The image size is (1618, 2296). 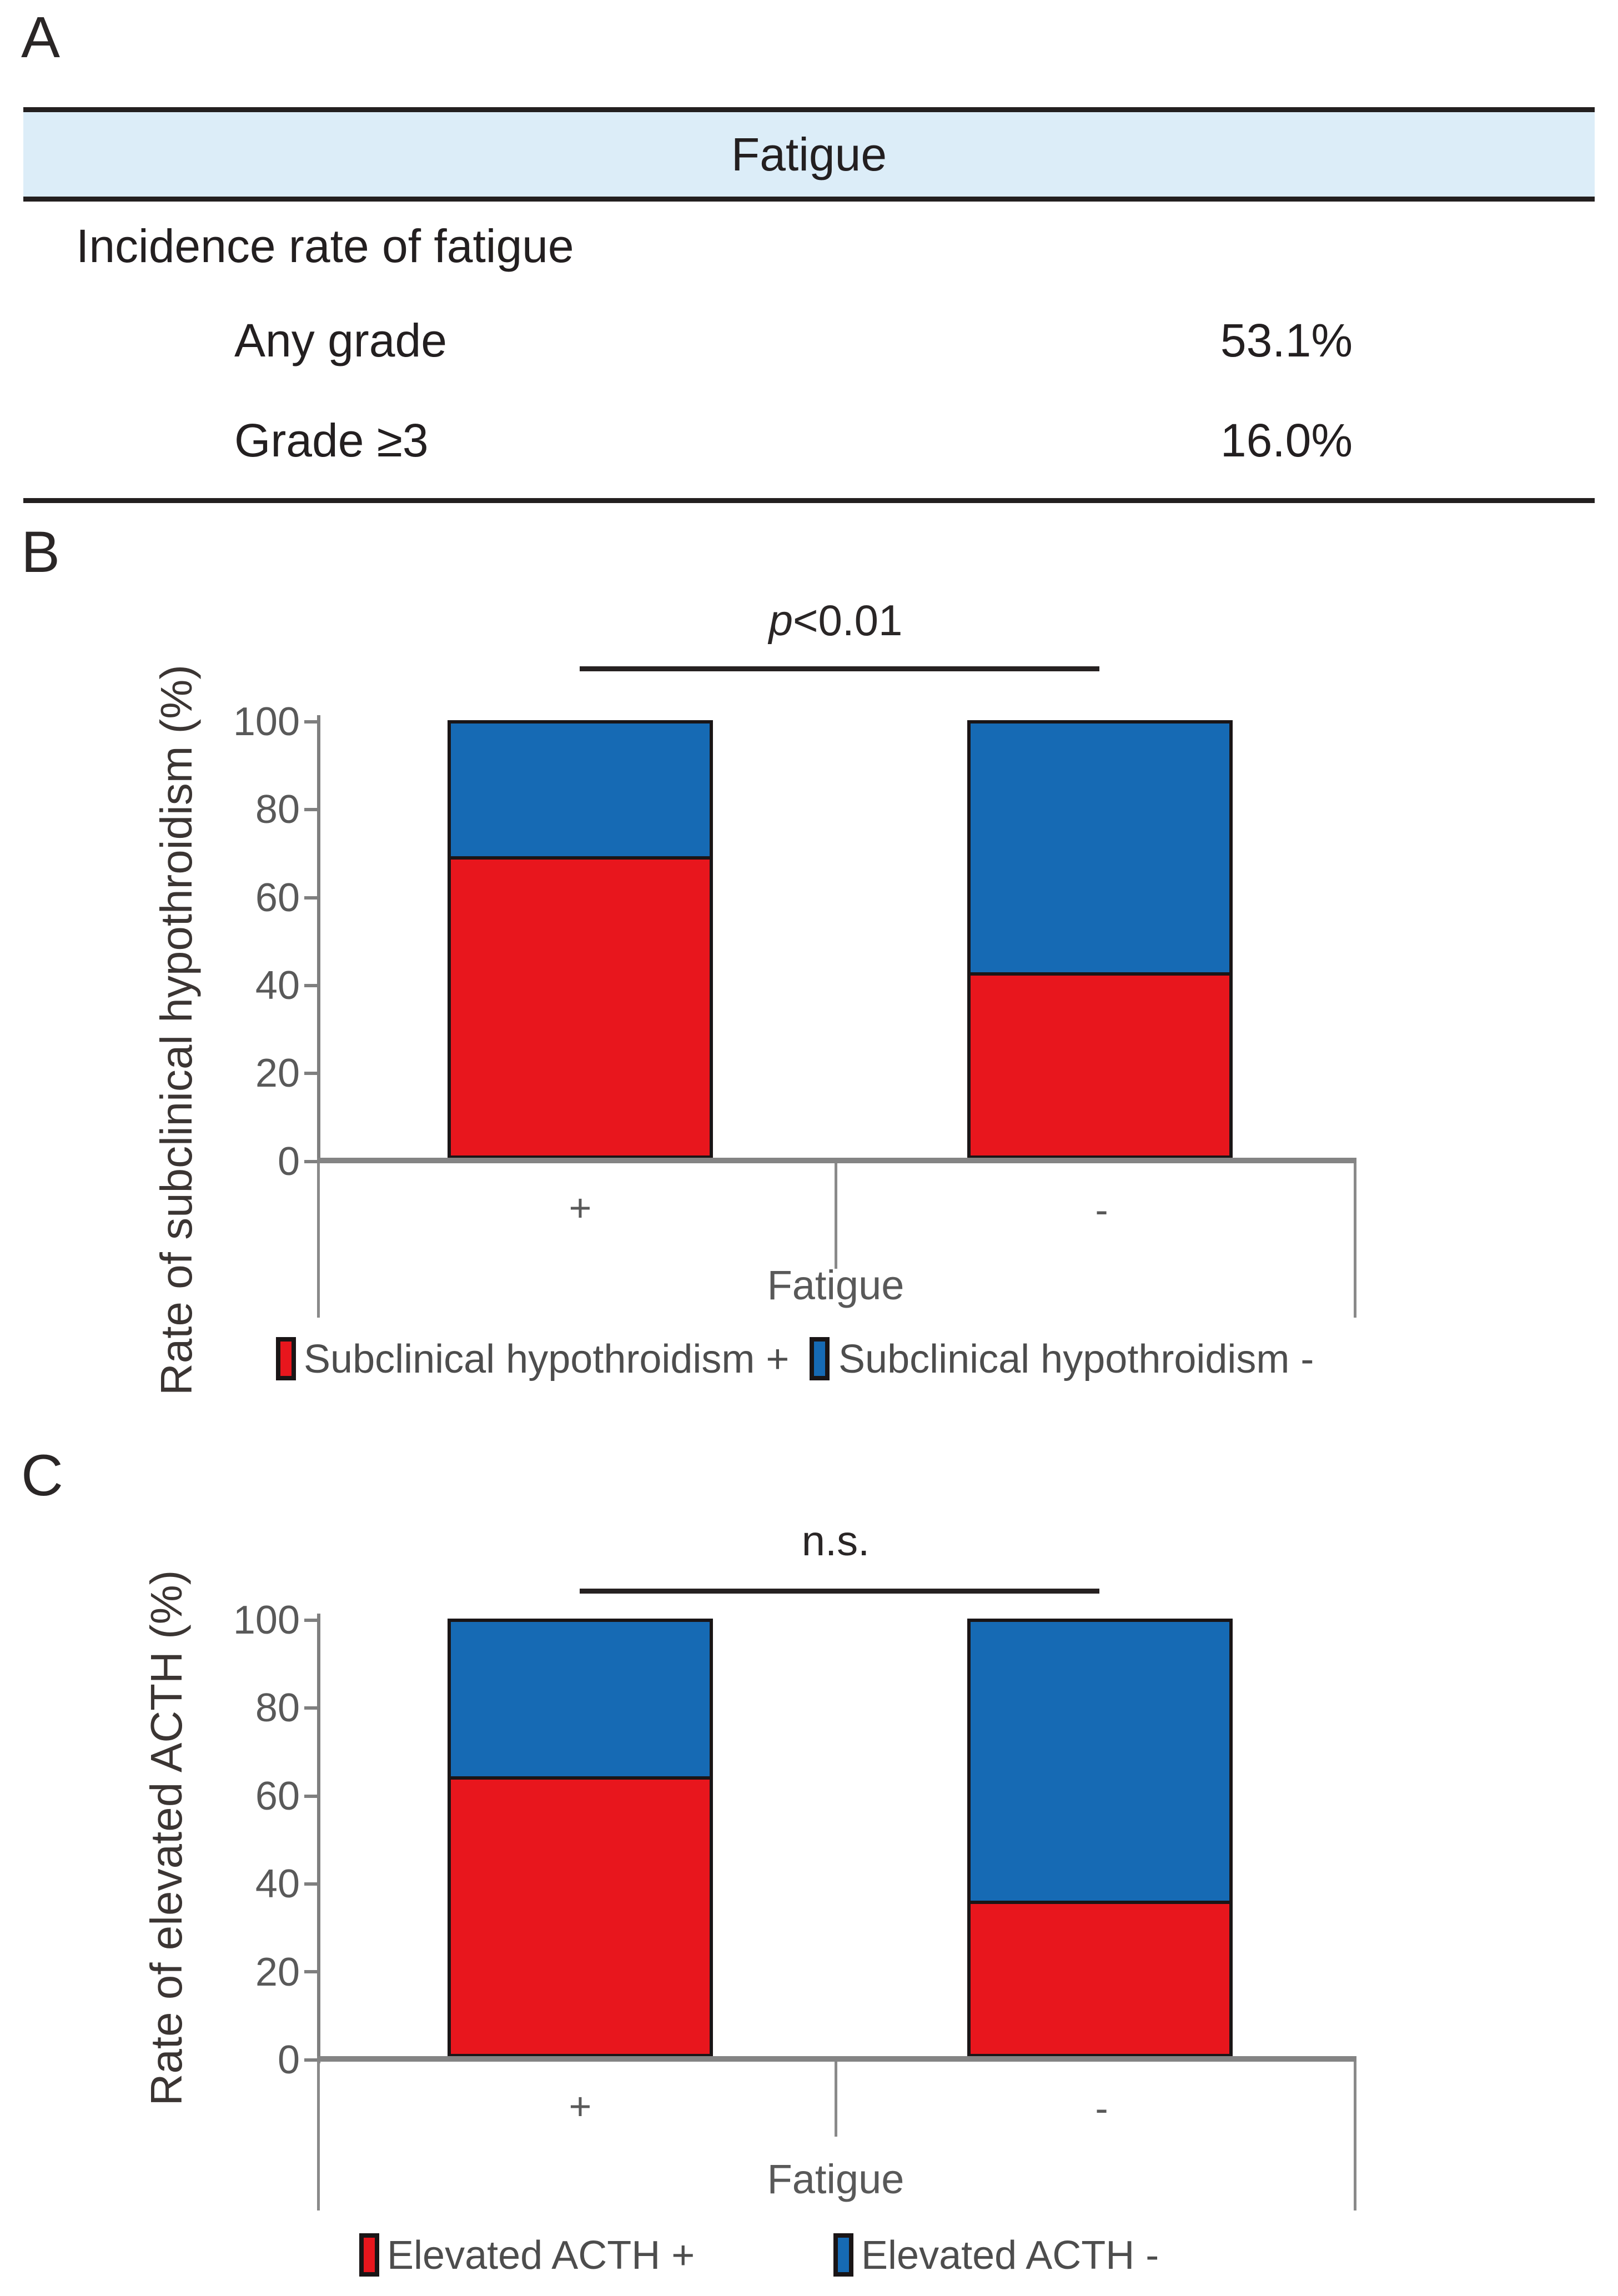 What do you see at coordinates (840, 668) in the screenshot?
I see `panel-b-significance-line` at bounding box center [840, 668].